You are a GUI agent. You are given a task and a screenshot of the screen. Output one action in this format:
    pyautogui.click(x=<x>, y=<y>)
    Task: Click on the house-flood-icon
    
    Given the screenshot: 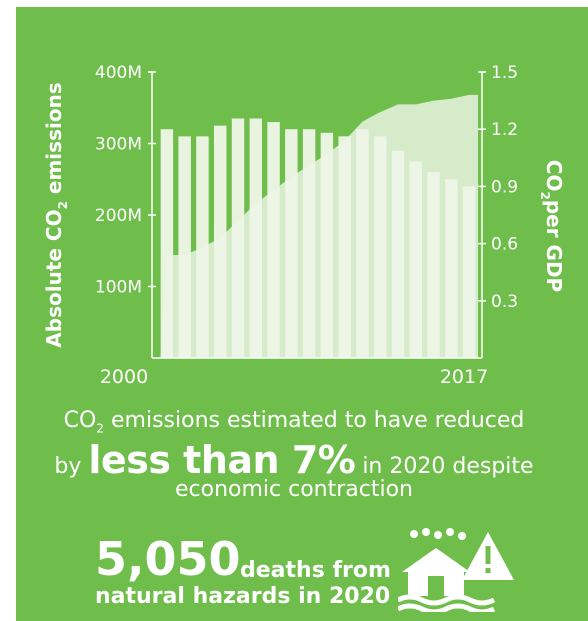 What is the action you would take?
    pyautogui.click(x=456, y=570)
    